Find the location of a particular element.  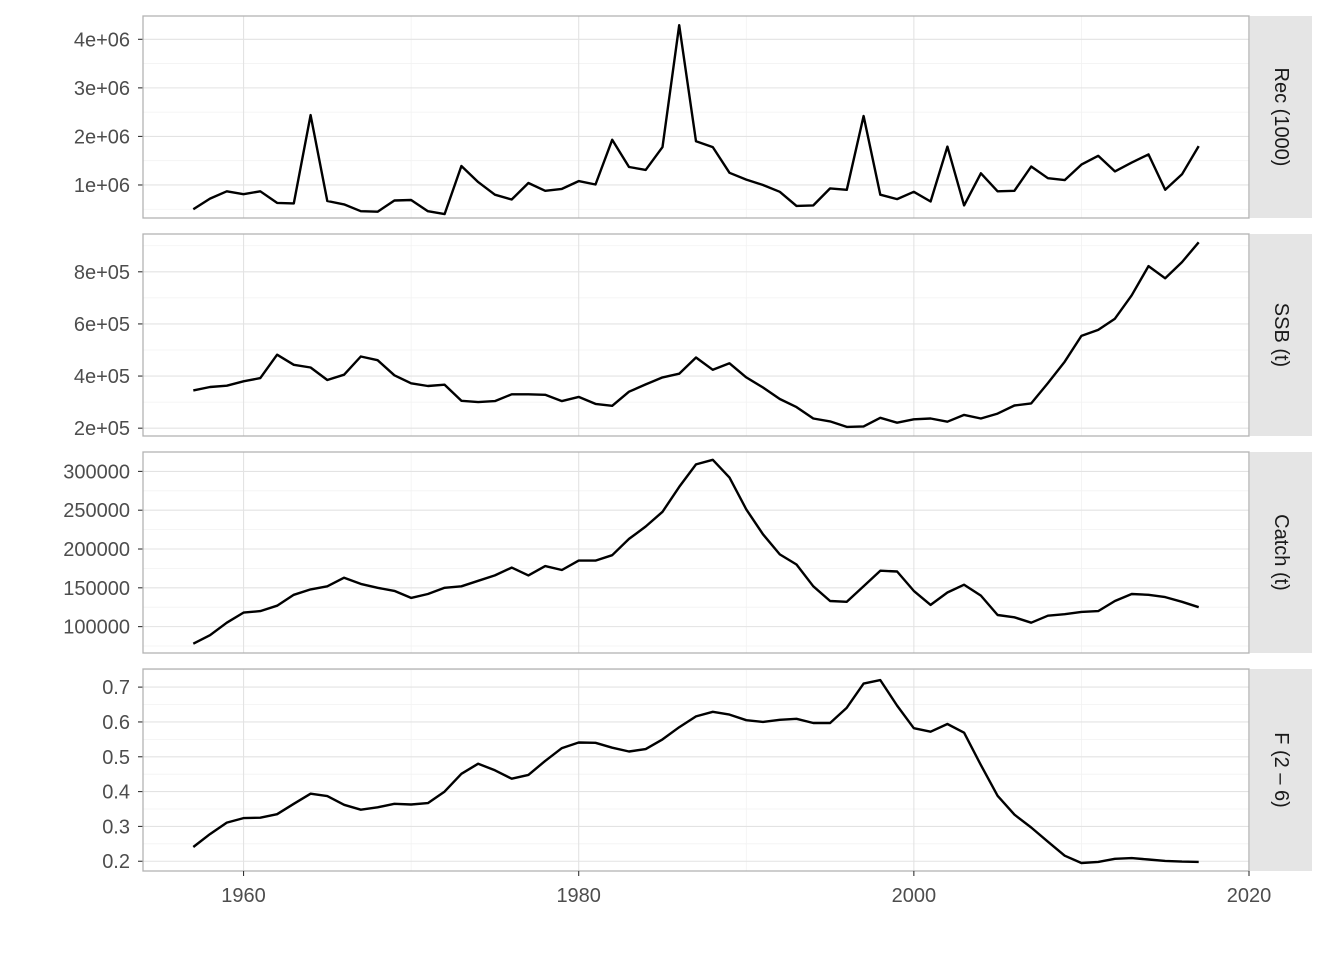

y-tick-label: 4e+05 is located at coordinates (102, 377).